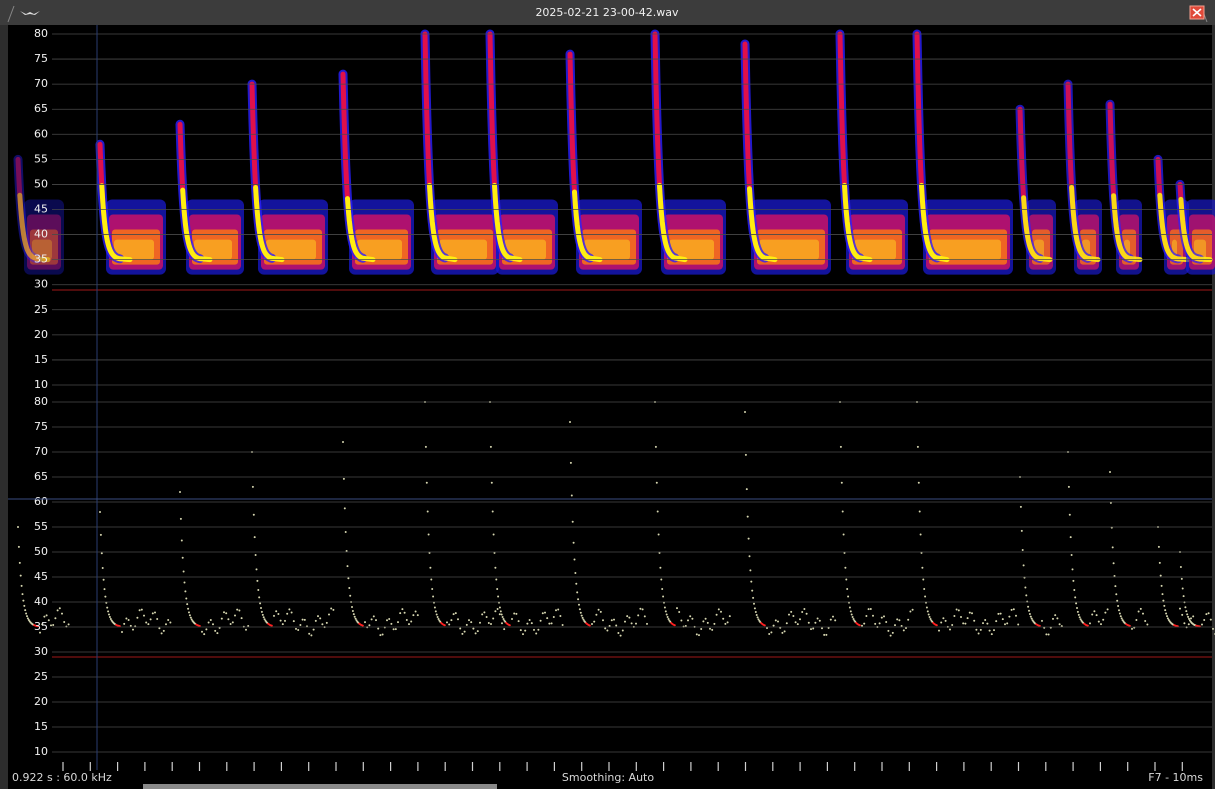 Image resolution: width=1215 pixels, height=789 pixels. I want to click on y-tick-label: 15, so click(41, 359).